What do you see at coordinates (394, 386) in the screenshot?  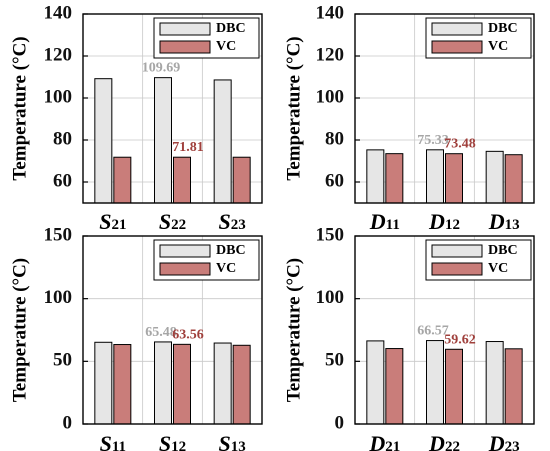 I see `bar-vc-d21` at bounding box center [394, 386].